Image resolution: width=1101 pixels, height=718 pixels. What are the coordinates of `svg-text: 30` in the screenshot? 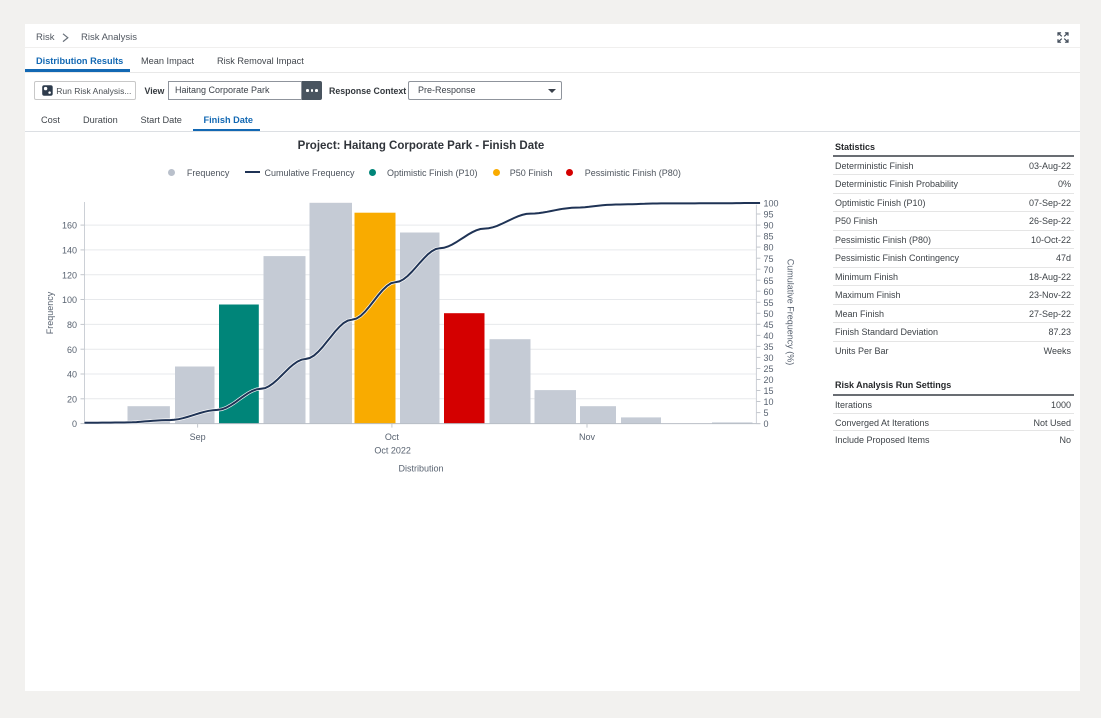 It's located at (769, 358).